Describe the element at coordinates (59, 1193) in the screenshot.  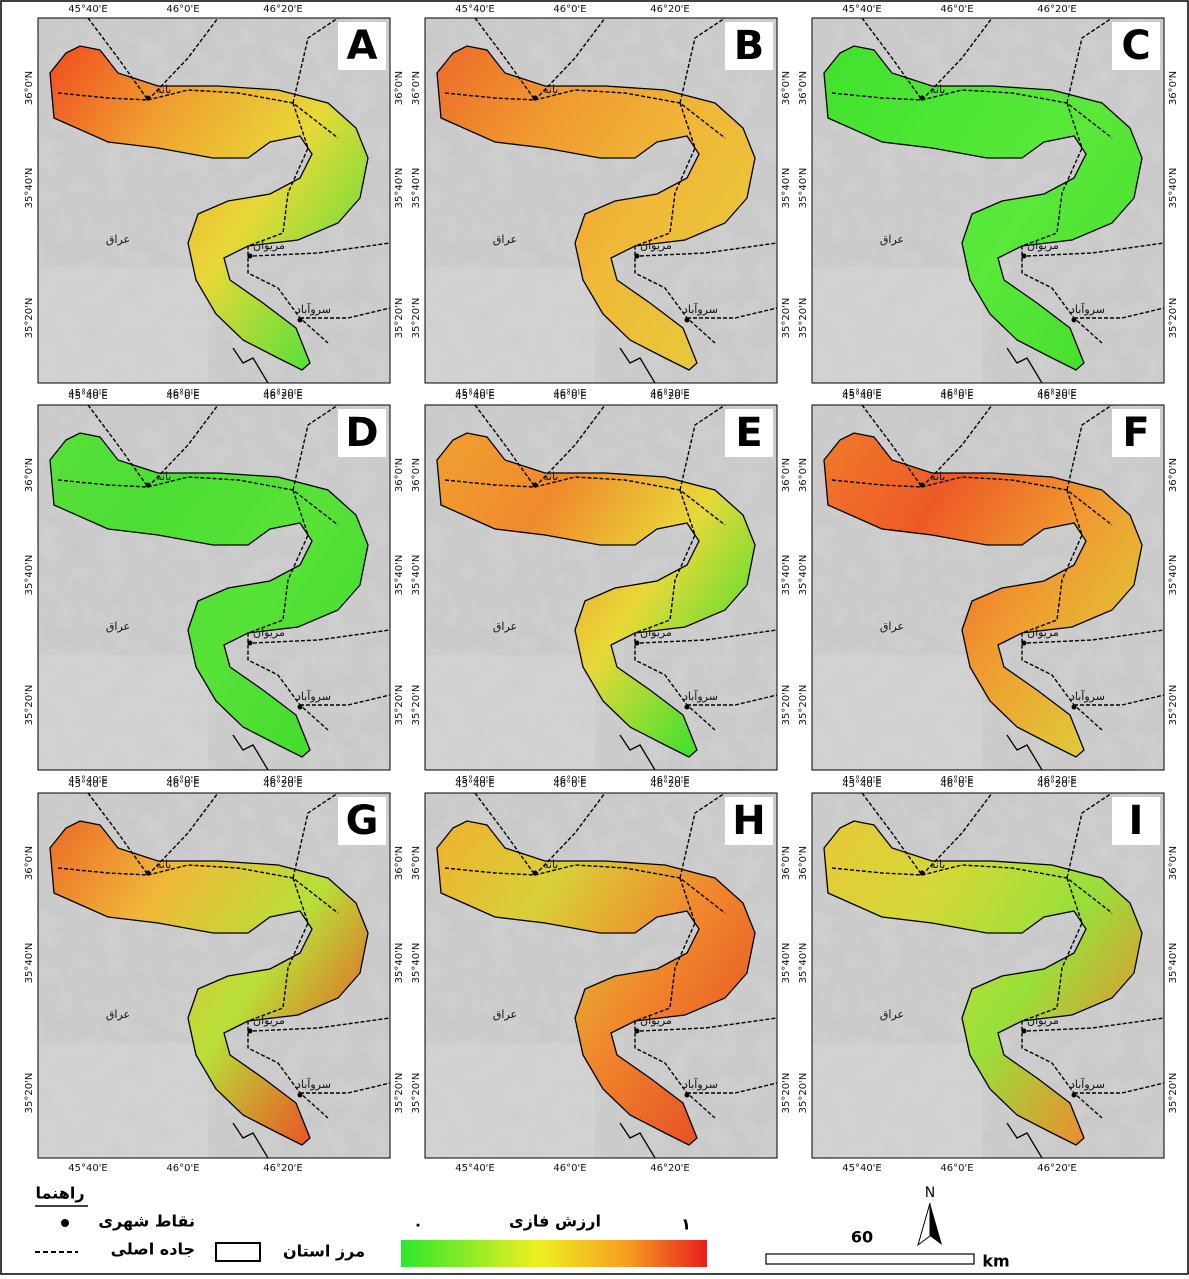
I see `legend-title: راهنما` at that location.